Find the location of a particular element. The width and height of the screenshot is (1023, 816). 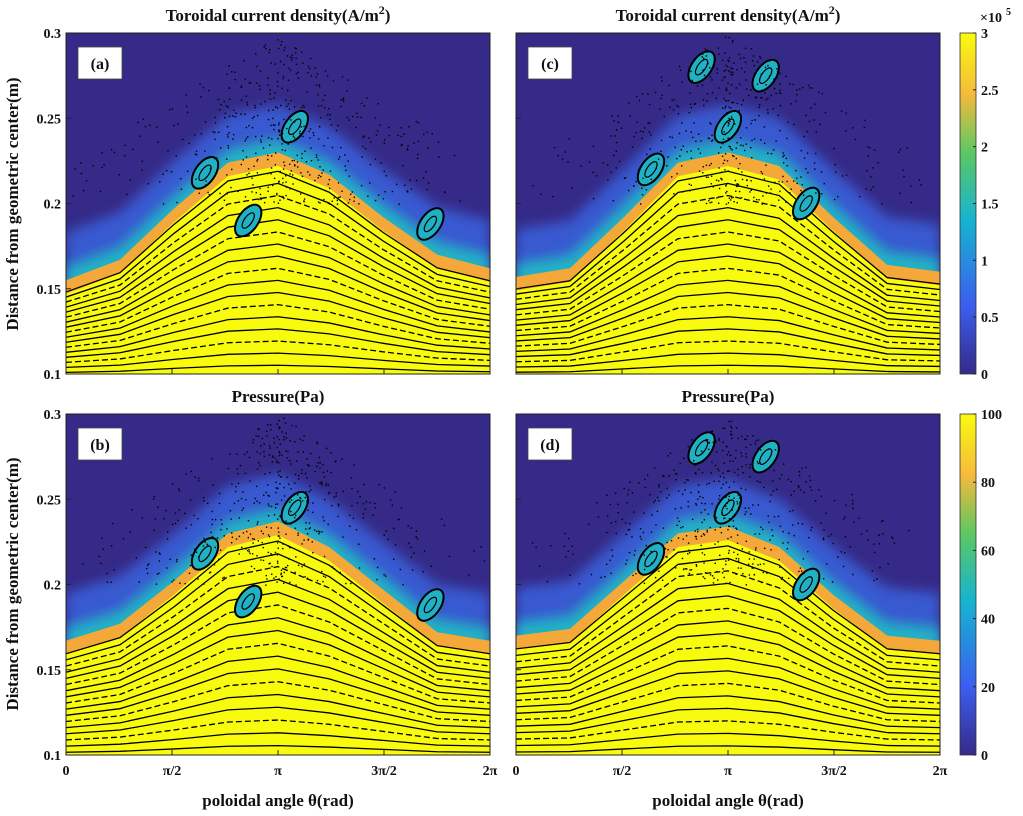

colorbar-tick-label: 1 is located at coordinates (984, 261).